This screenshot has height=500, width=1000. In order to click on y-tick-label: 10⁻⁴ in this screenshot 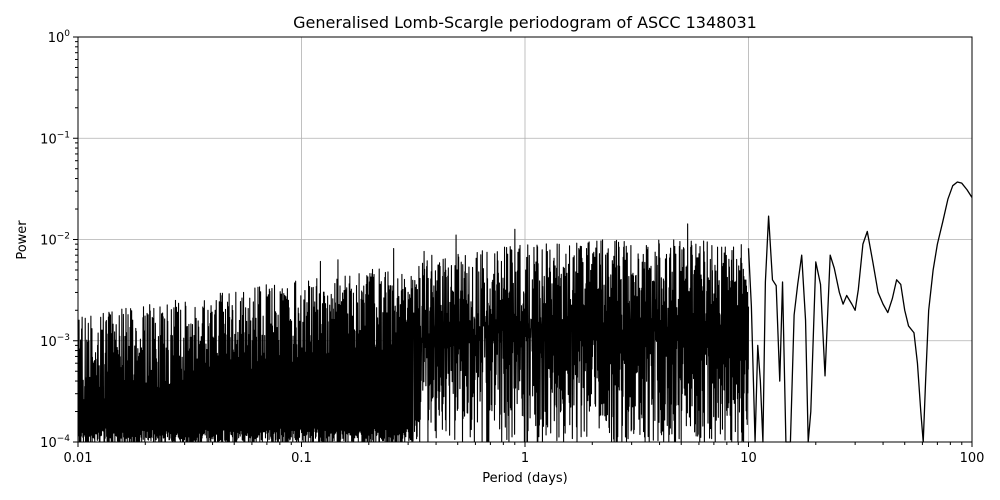, I will do `click(55, 442)`.